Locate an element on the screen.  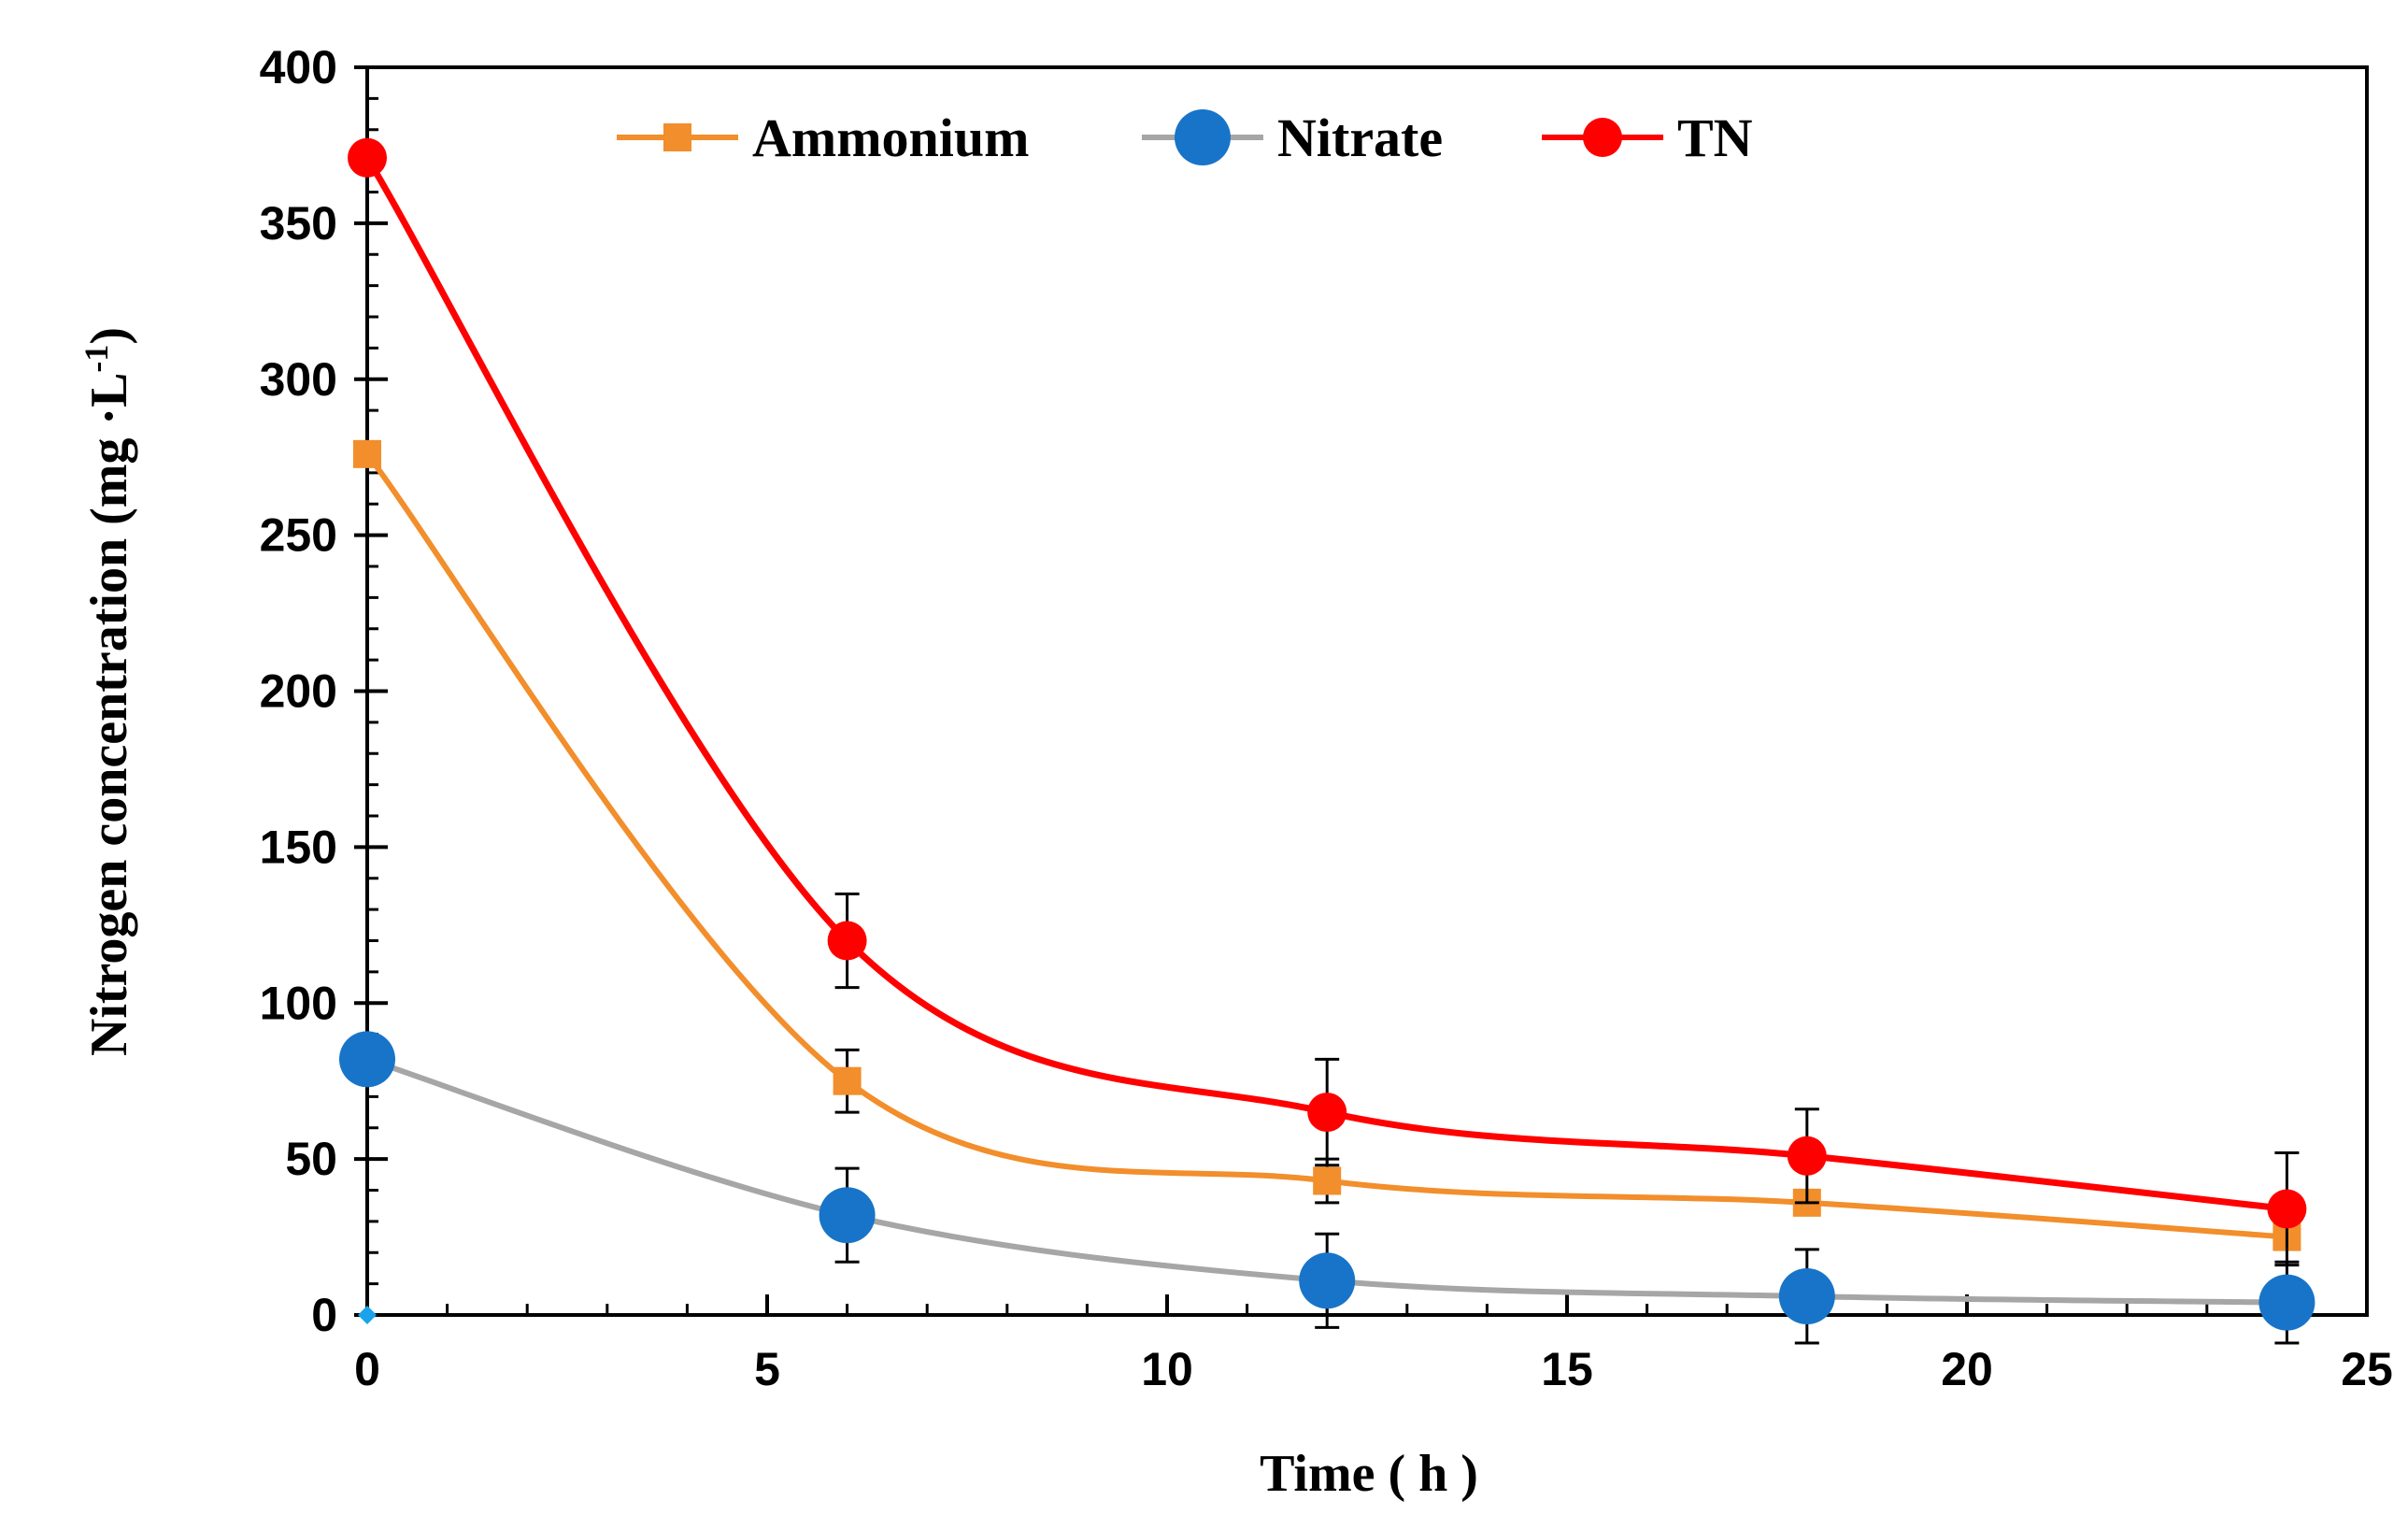
y-tick-label: 100 is located at coordinates (298, 1003).